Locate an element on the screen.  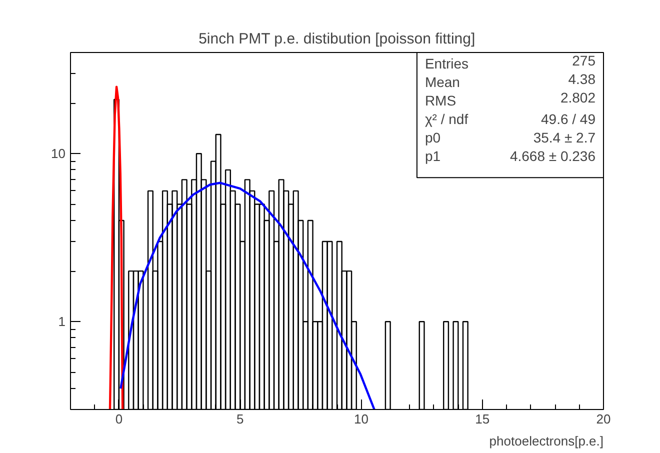
annotation: 4.38 is located at coordinates (582, 79).